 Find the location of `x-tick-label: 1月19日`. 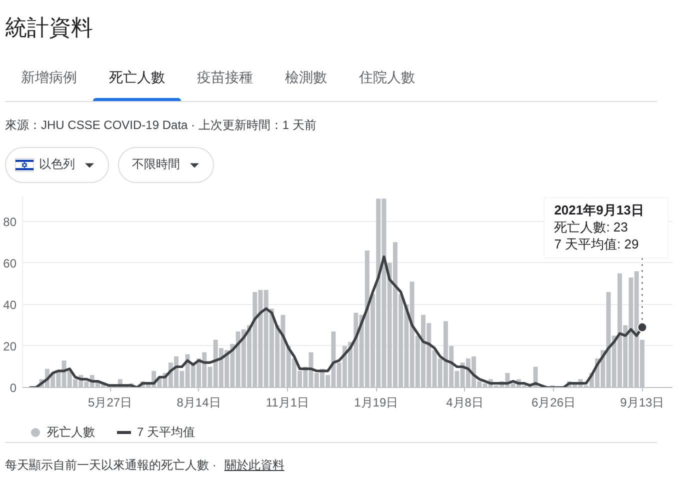

x-tick-label: 1月19日 is located at coordinates (376, 403).